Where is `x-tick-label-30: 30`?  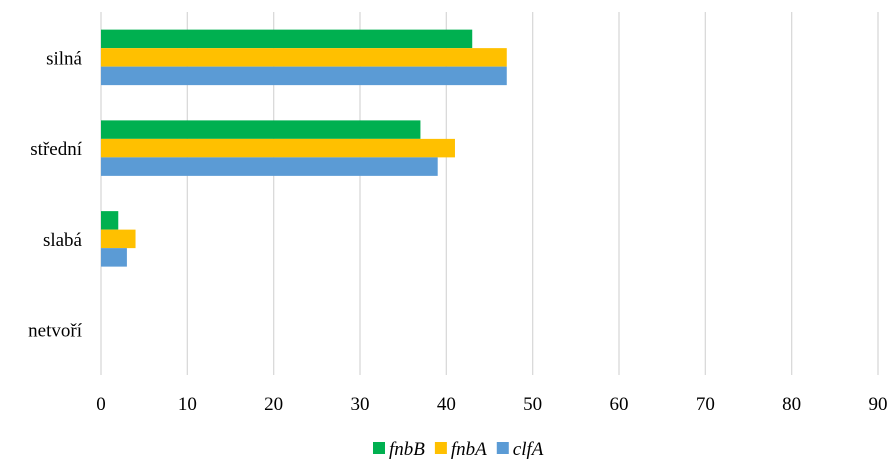
x-tick-label-30: 30 is located at coordinates (360, 404).